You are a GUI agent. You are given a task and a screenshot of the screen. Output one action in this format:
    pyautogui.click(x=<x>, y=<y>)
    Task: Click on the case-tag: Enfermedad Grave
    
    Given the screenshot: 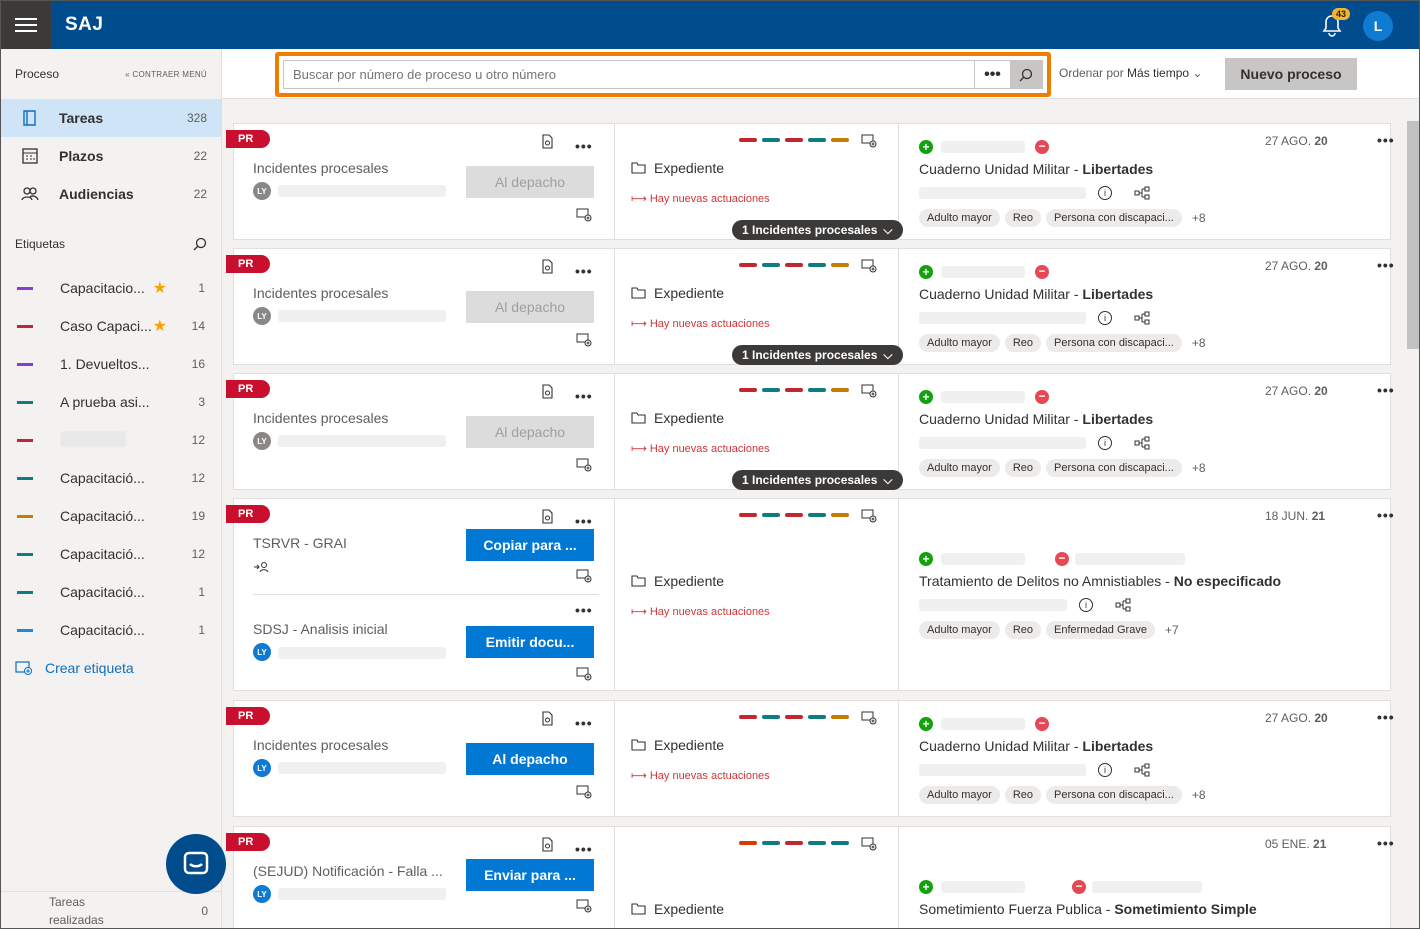 What is the action you would take?
    pyautogui.click(x=1100, y=630)
    